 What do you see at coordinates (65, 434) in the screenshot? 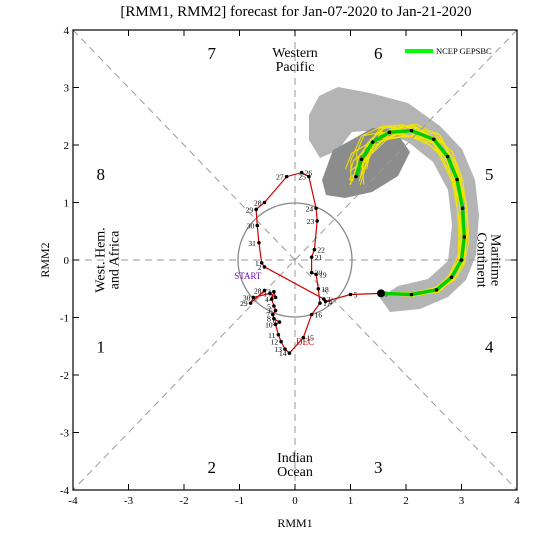
I see `y-tick-label: -3` at bounding box center [65, 434].